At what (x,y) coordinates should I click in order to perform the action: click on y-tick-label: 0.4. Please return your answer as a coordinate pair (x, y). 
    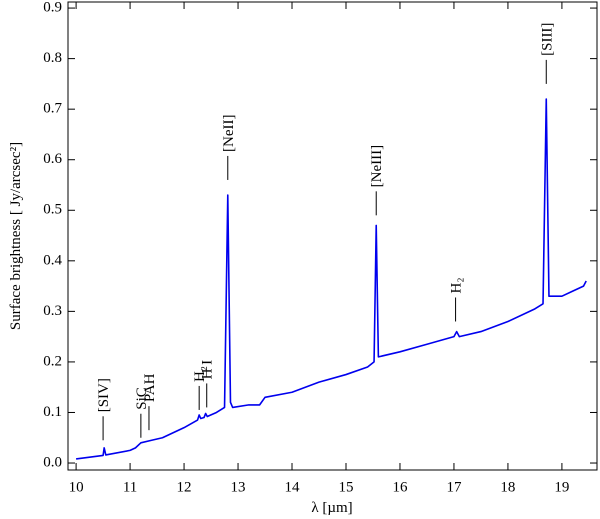
    Looking at the image, I should click on (52, 260).